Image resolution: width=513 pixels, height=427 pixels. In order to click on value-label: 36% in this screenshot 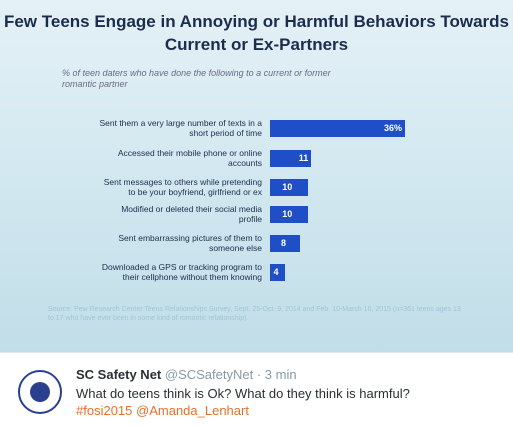, I will do `click(392, 127)`.